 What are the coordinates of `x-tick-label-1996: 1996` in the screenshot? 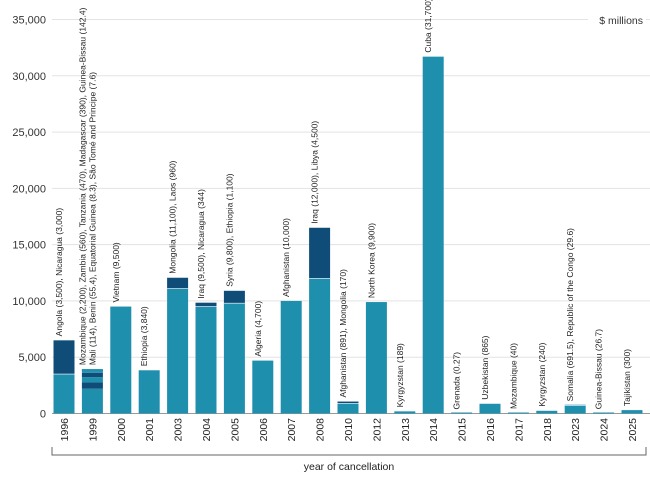 It's located at (65, 430).